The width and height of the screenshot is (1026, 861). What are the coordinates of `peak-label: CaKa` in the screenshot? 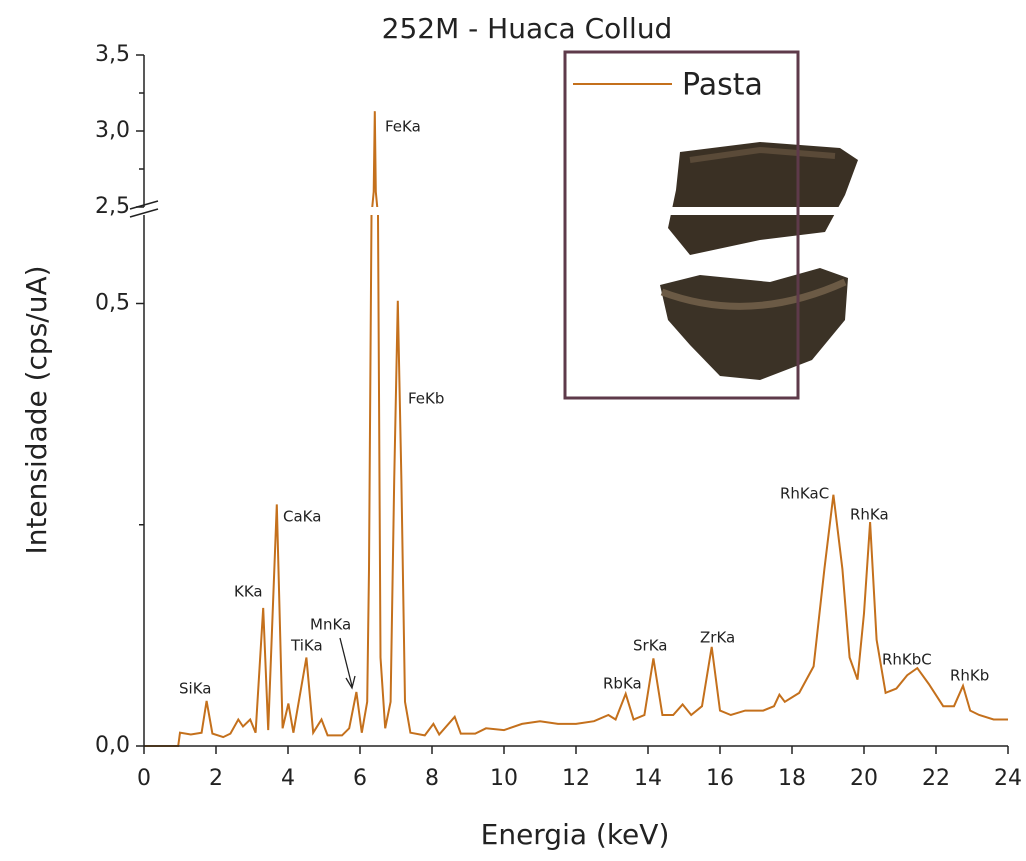 It's located at (302, 517).